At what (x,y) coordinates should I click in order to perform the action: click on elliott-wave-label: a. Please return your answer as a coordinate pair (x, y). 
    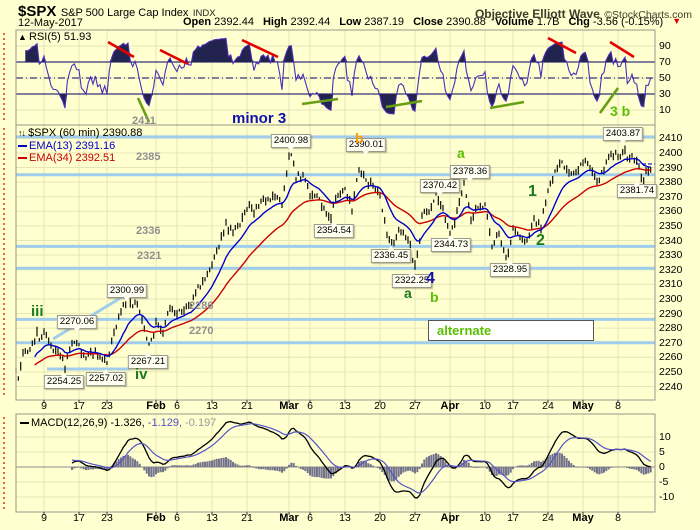
    Looking at the image, I should click on (461, 153).